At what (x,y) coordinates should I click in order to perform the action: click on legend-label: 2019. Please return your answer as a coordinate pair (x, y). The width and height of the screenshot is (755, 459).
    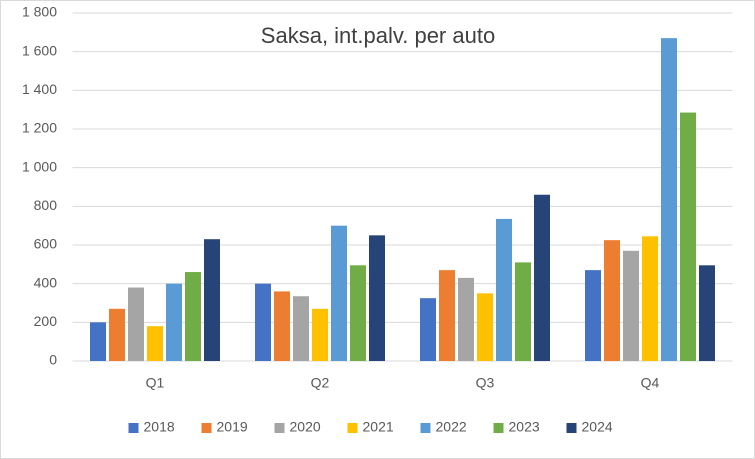
    Looking at the image, I should click on (232, 427).